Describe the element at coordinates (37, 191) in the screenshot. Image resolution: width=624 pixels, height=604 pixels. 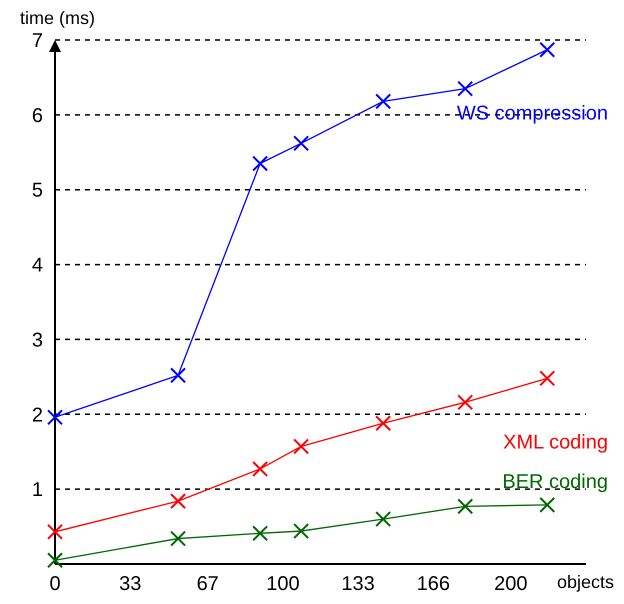
I see `y-tick-label: 5` at that location.